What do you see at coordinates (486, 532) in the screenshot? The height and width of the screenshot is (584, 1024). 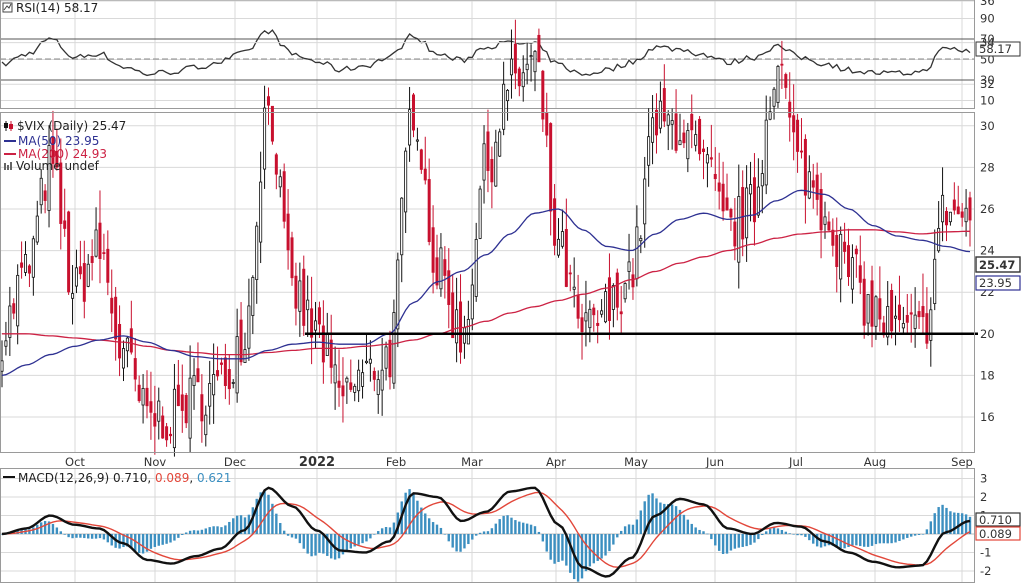 I see `macd-line` at bounding box center [486, 532].